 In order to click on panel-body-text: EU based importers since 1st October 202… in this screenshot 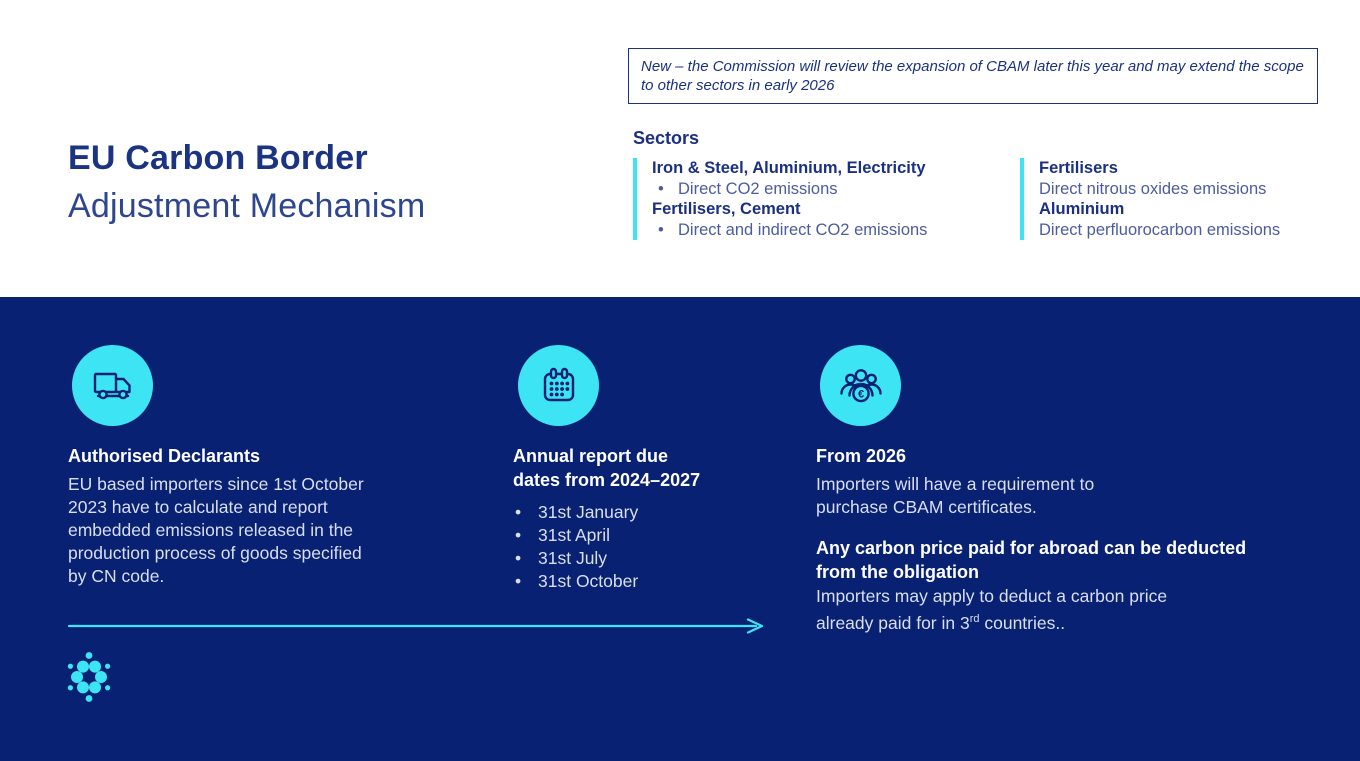, I will do `click(216, 530)`.